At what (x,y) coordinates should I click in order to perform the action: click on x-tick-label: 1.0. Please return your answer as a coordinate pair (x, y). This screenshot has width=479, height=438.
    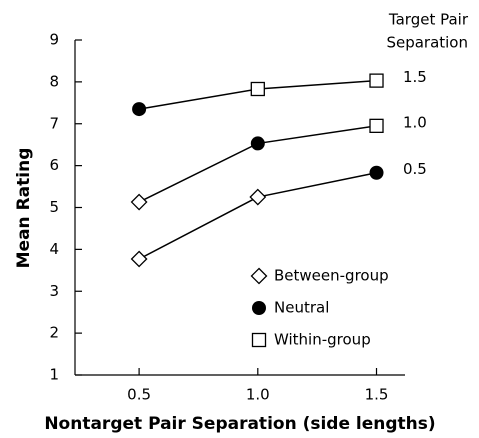
    Looking at the image, I should click on (258, 395).